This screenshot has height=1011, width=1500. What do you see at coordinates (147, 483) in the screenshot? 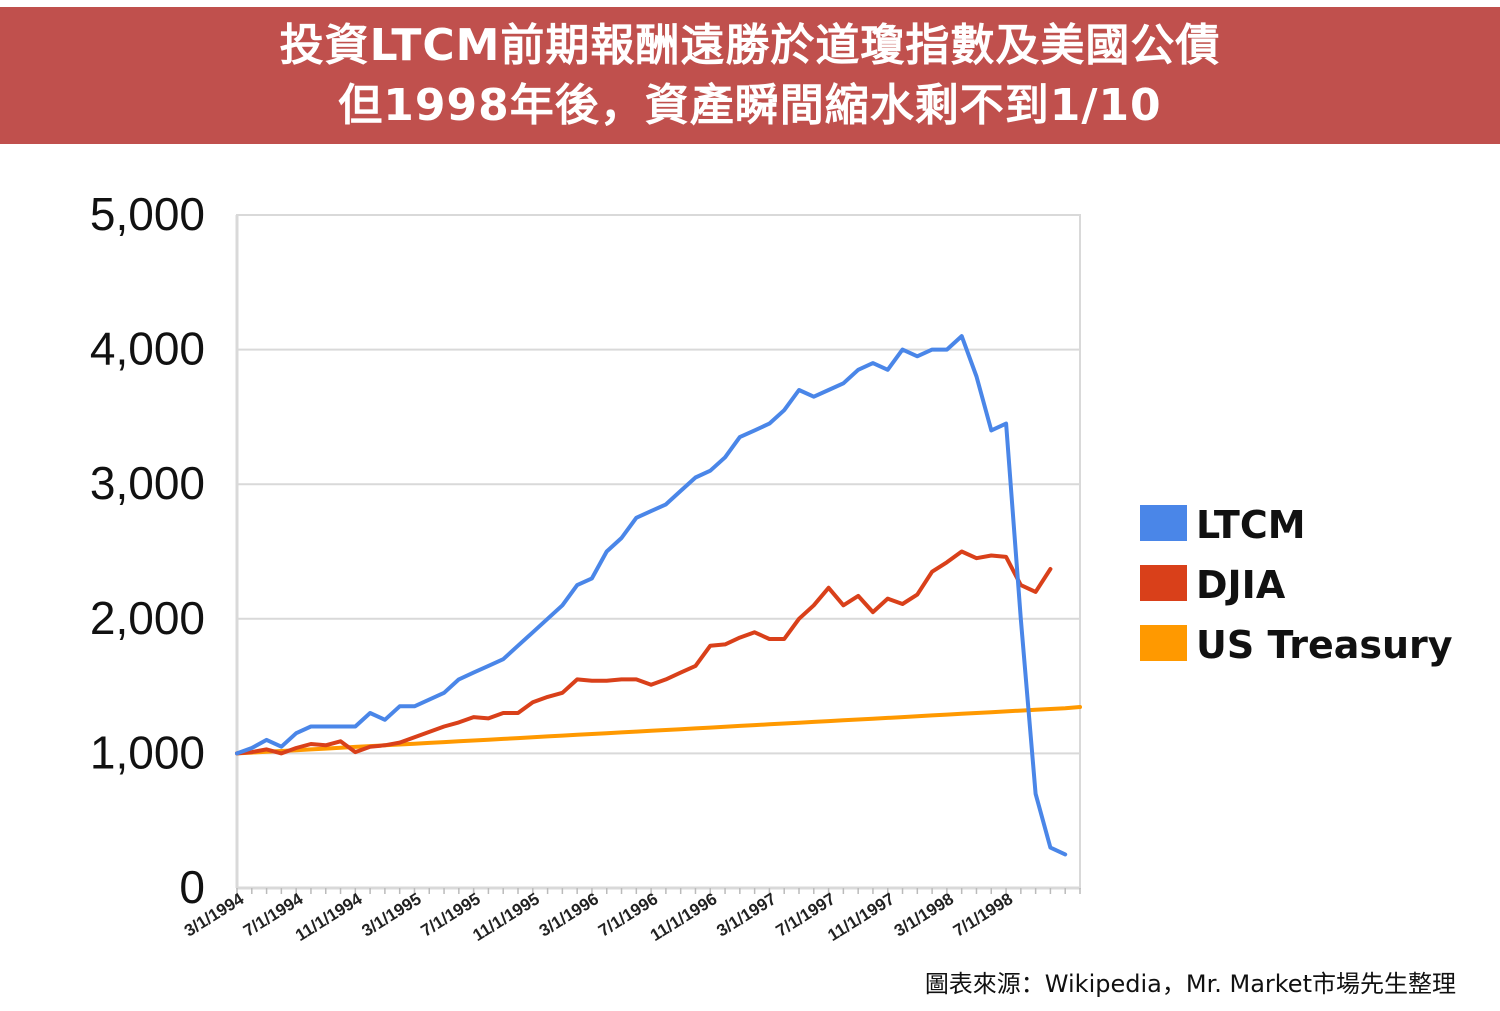
I see `y-tick-label: 3,000` at bounding box center [147, 483].